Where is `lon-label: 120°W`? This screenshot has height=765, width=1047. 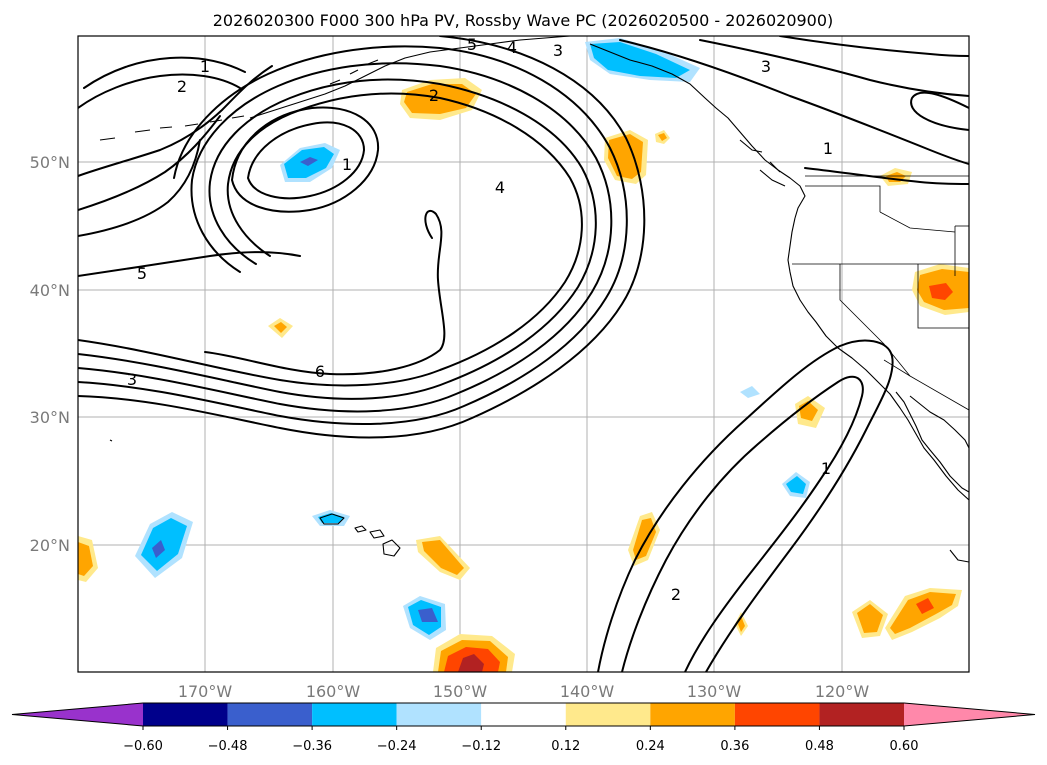
lon-label: 120°W is located at coordinates (842, 691).